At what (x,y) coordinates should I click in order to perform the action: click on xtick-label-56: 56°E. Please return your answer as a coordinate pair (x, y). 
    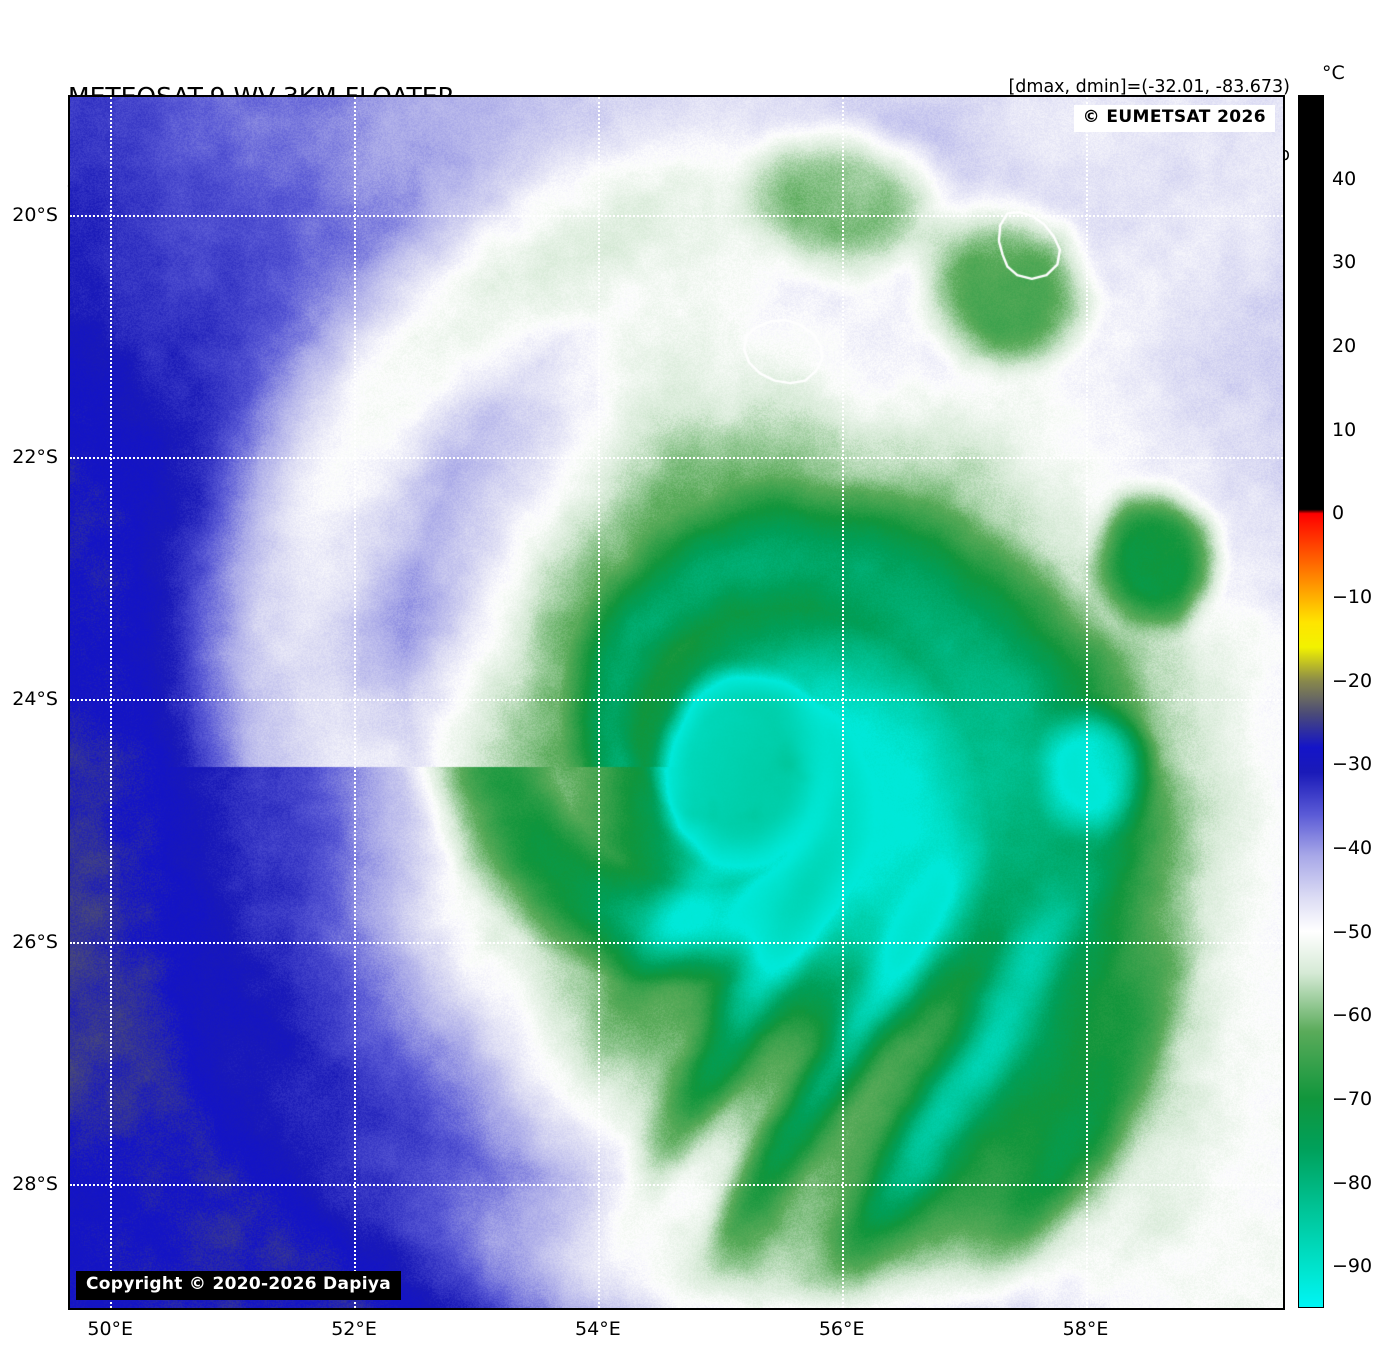
    Looking at the image, I should click on (841, 1329).